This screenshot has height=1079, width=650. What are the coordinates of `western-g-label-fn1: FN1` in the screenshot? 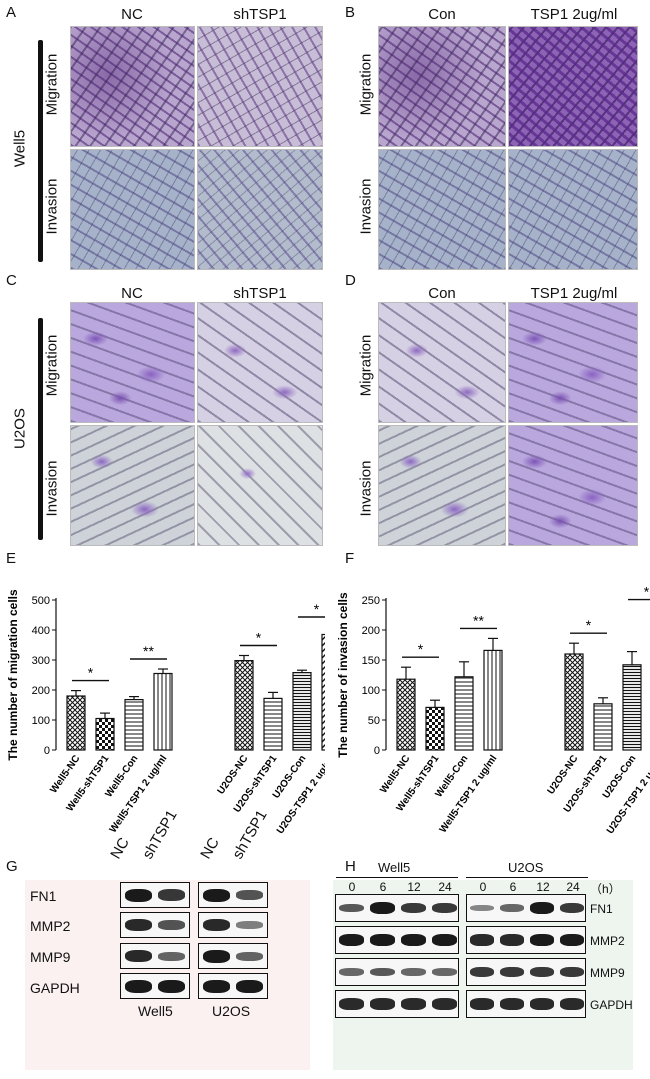 It's located at (43, 896).